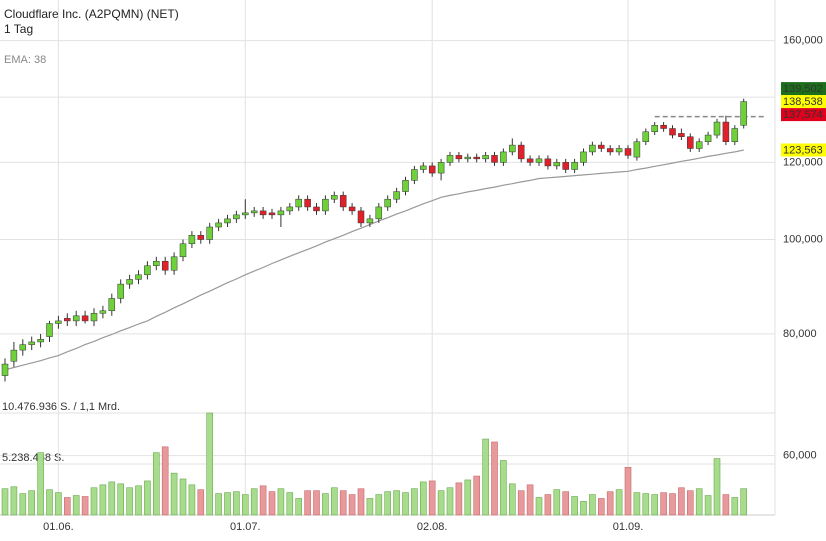 Image resolution: width=826 pixels, height=541 pixels. Describe the element at coordinates (803, 41) in the screenshot. I see `y-tick-label: 160,000` at that location.